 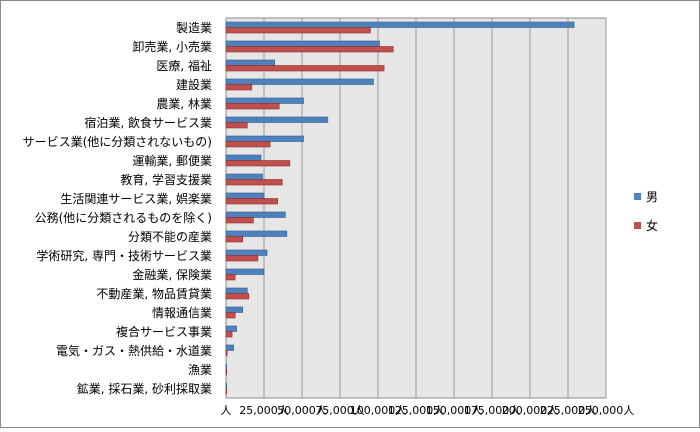 I want to click on x-tick-label: 250,000人, so click(x=606, y=410).